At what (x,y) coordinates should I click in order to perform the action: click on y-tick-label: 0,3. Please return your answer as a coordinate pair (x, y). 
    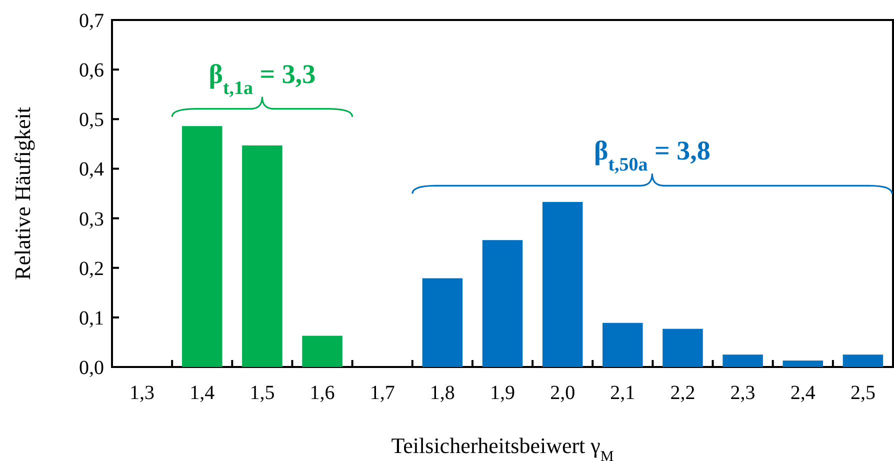
    Looking at the image, I should click on (91, 219).